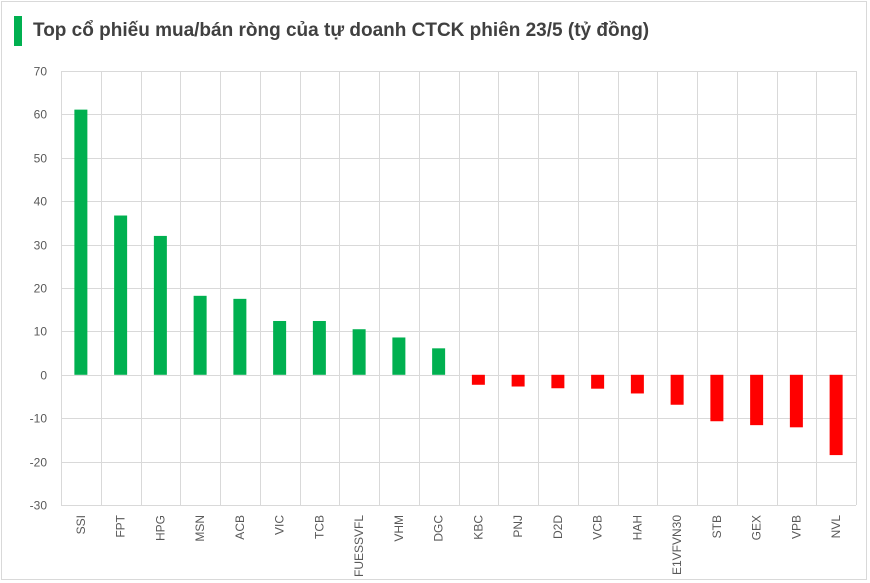  I want to click on y-axis-tick-labels: 70 60 50 40 30 20 10 0 -10 -20 -30, so click(39, 289).